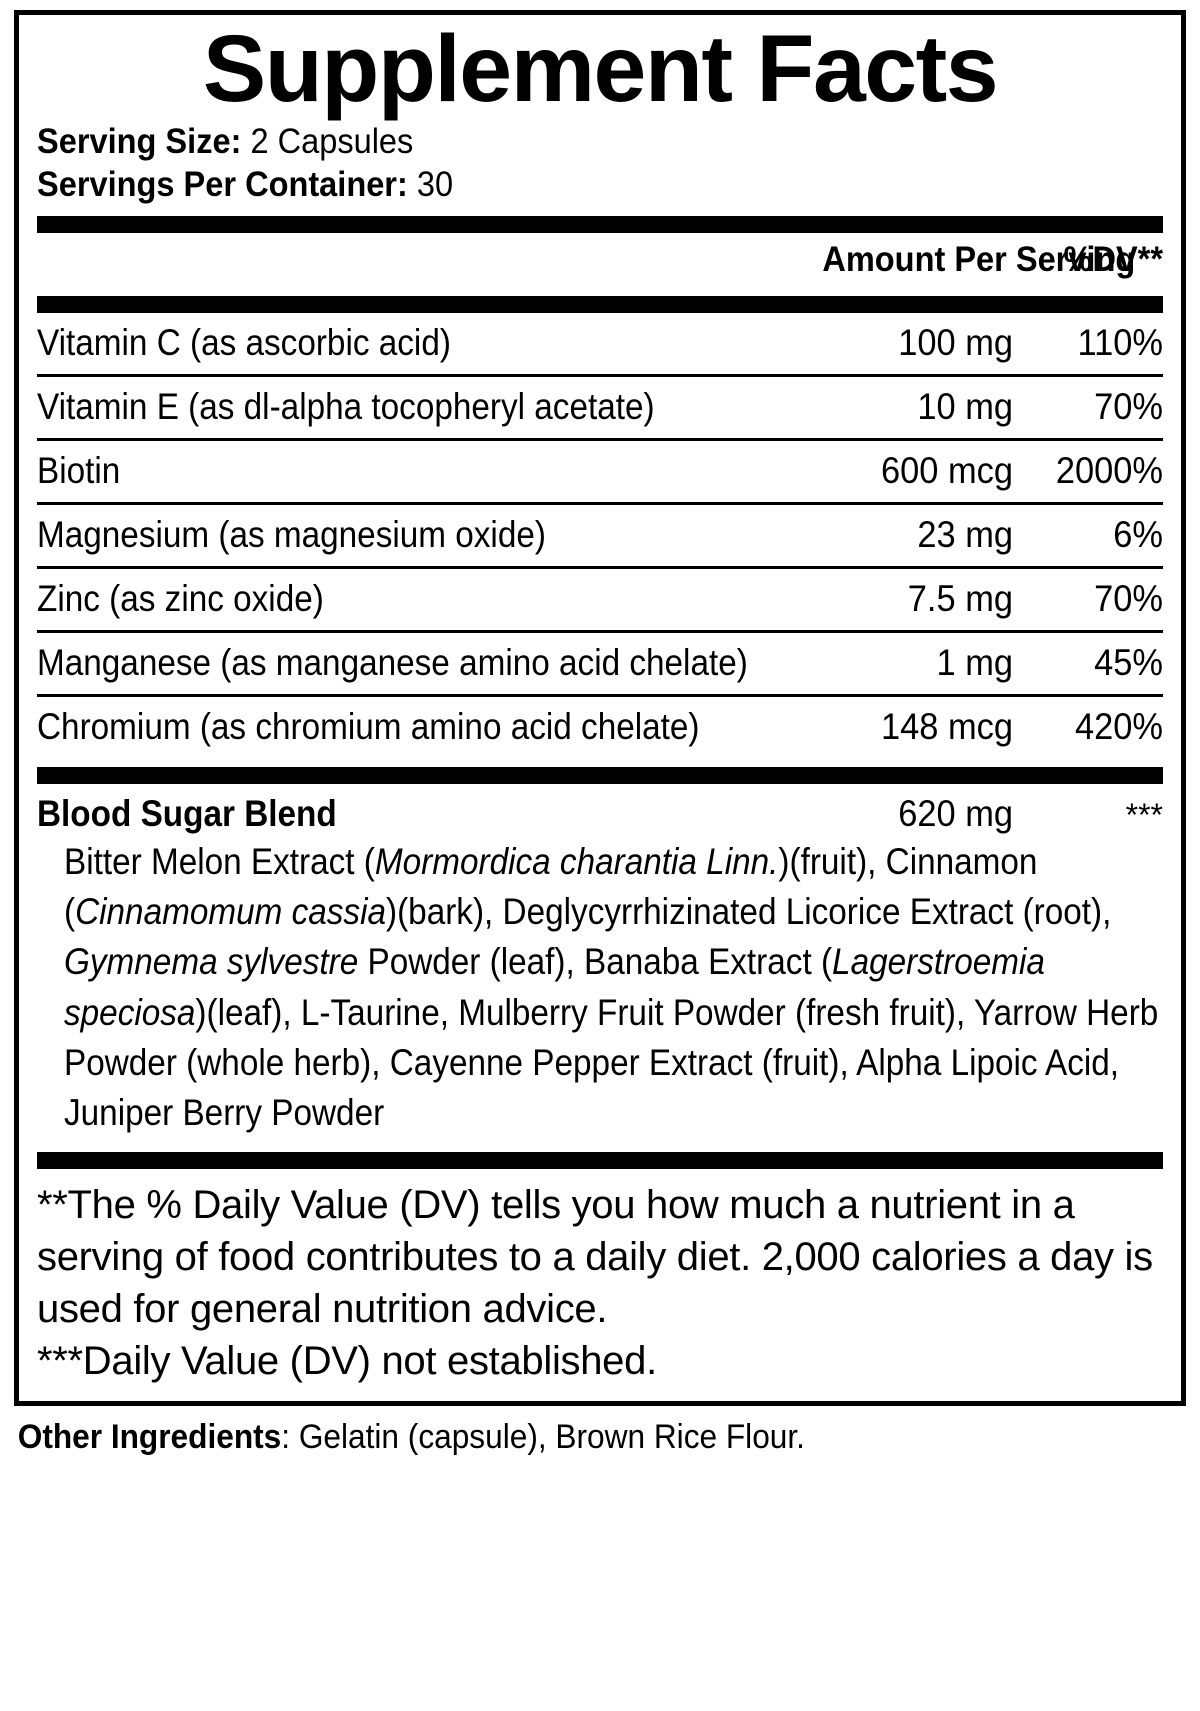 The height and width of the screenshot is (1711, 1200). What do you see at coordinates (947, 470) in the screenshot?
I see `nutrient-amount: 600 mcg` at bounding box center [947, 470].